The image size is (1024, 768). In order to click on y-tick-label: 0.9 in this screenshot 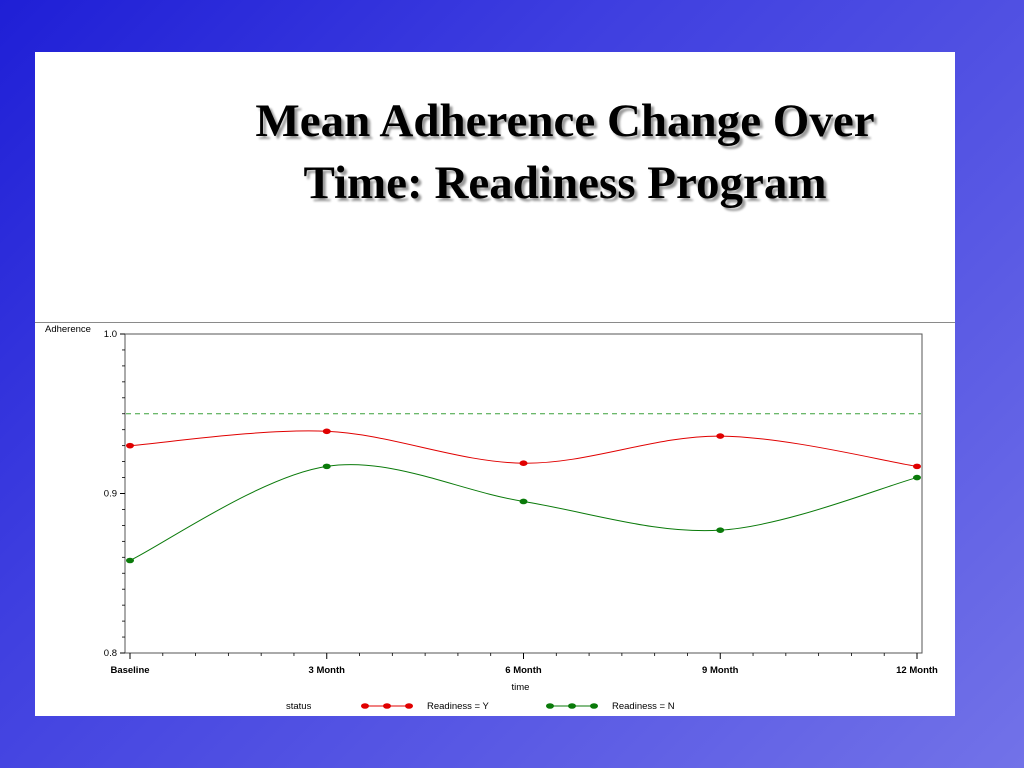, I will do `click(110, 494)`.